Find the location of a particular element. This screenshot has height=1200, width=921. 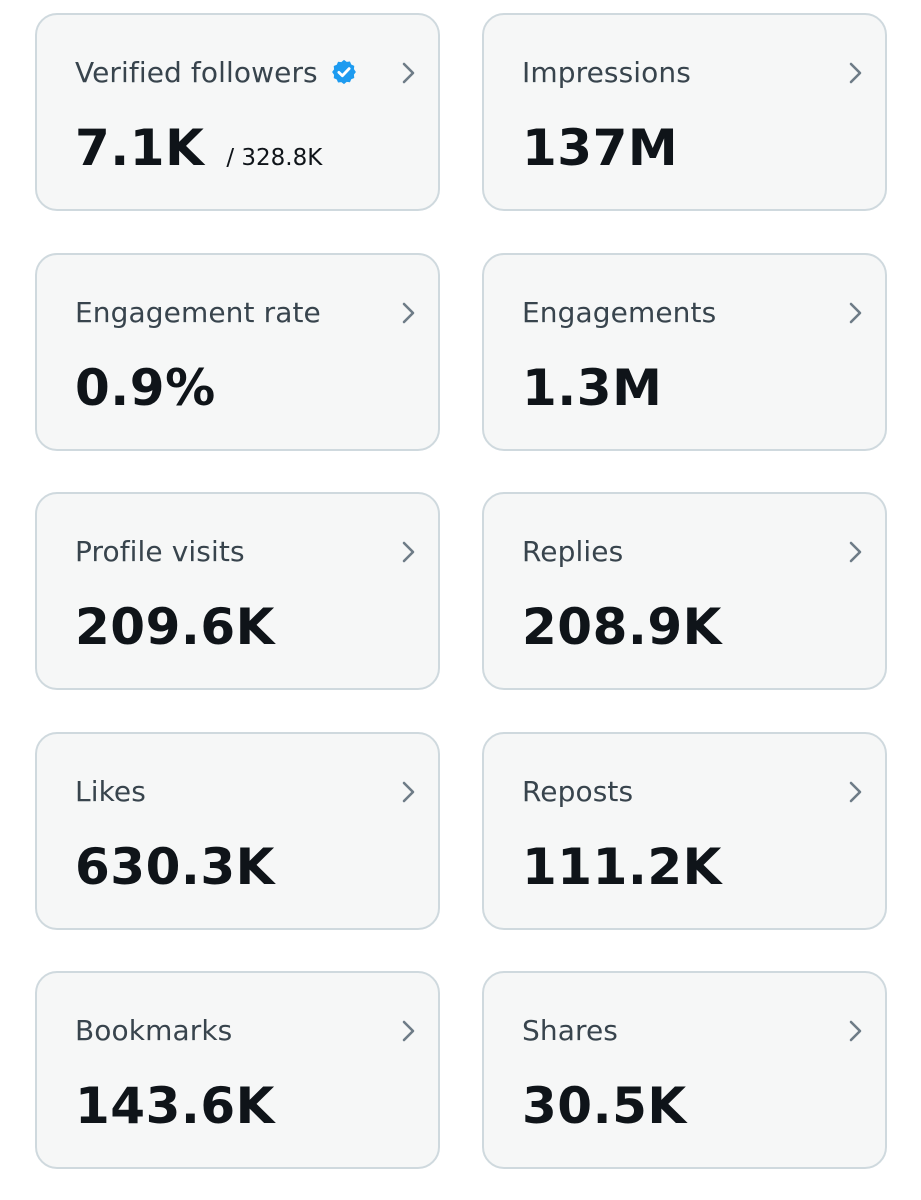

metric-label-row: Bookmarks is located at coordinates (153, 1030).